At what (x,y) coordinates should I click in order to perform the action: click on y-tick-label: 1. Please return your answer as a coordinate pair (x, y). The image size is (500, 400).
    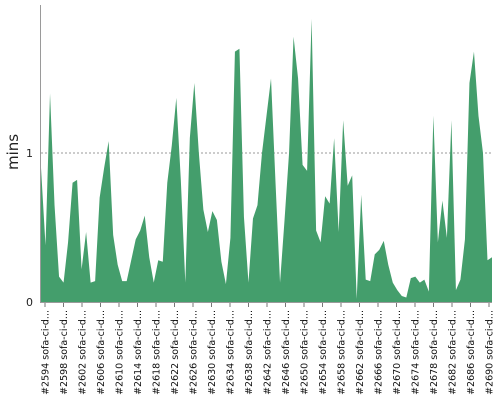
    Looking at the image, I should click on (29, 153).